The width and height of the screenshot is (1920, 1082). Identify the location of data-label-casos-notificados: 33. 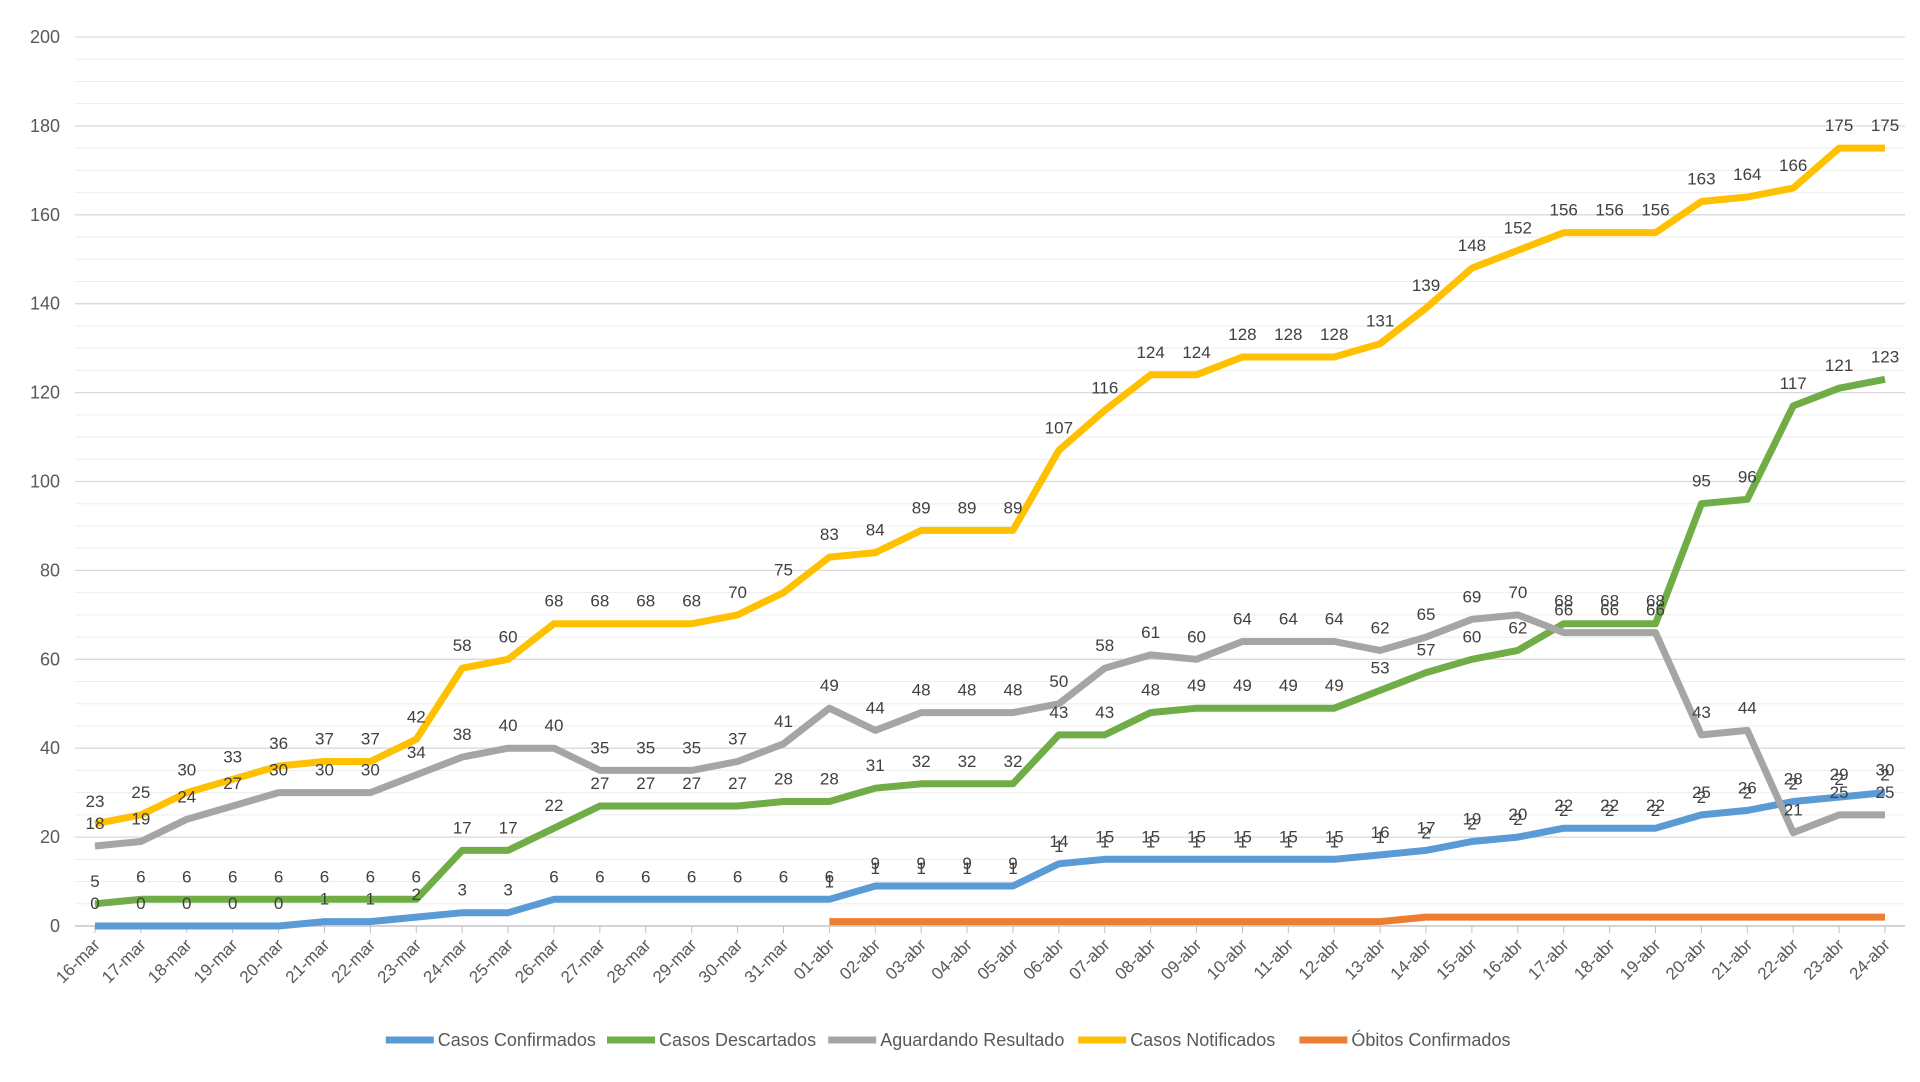
(232, 756).